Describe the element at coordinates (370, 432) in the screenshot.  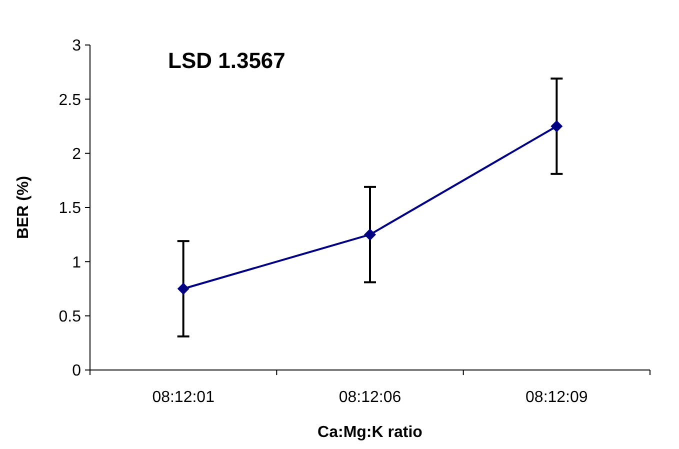
I see `x-axis-title: Ca:Mg:K ratio` at that location.